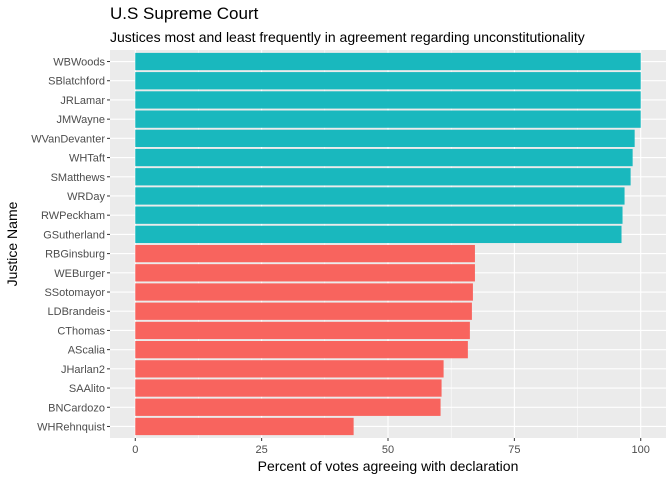 The width and height of the screenshot is (672, 480). Describe the element at coordinates (288, 388) in the screenshot. I see `bar-saalito` at that location.